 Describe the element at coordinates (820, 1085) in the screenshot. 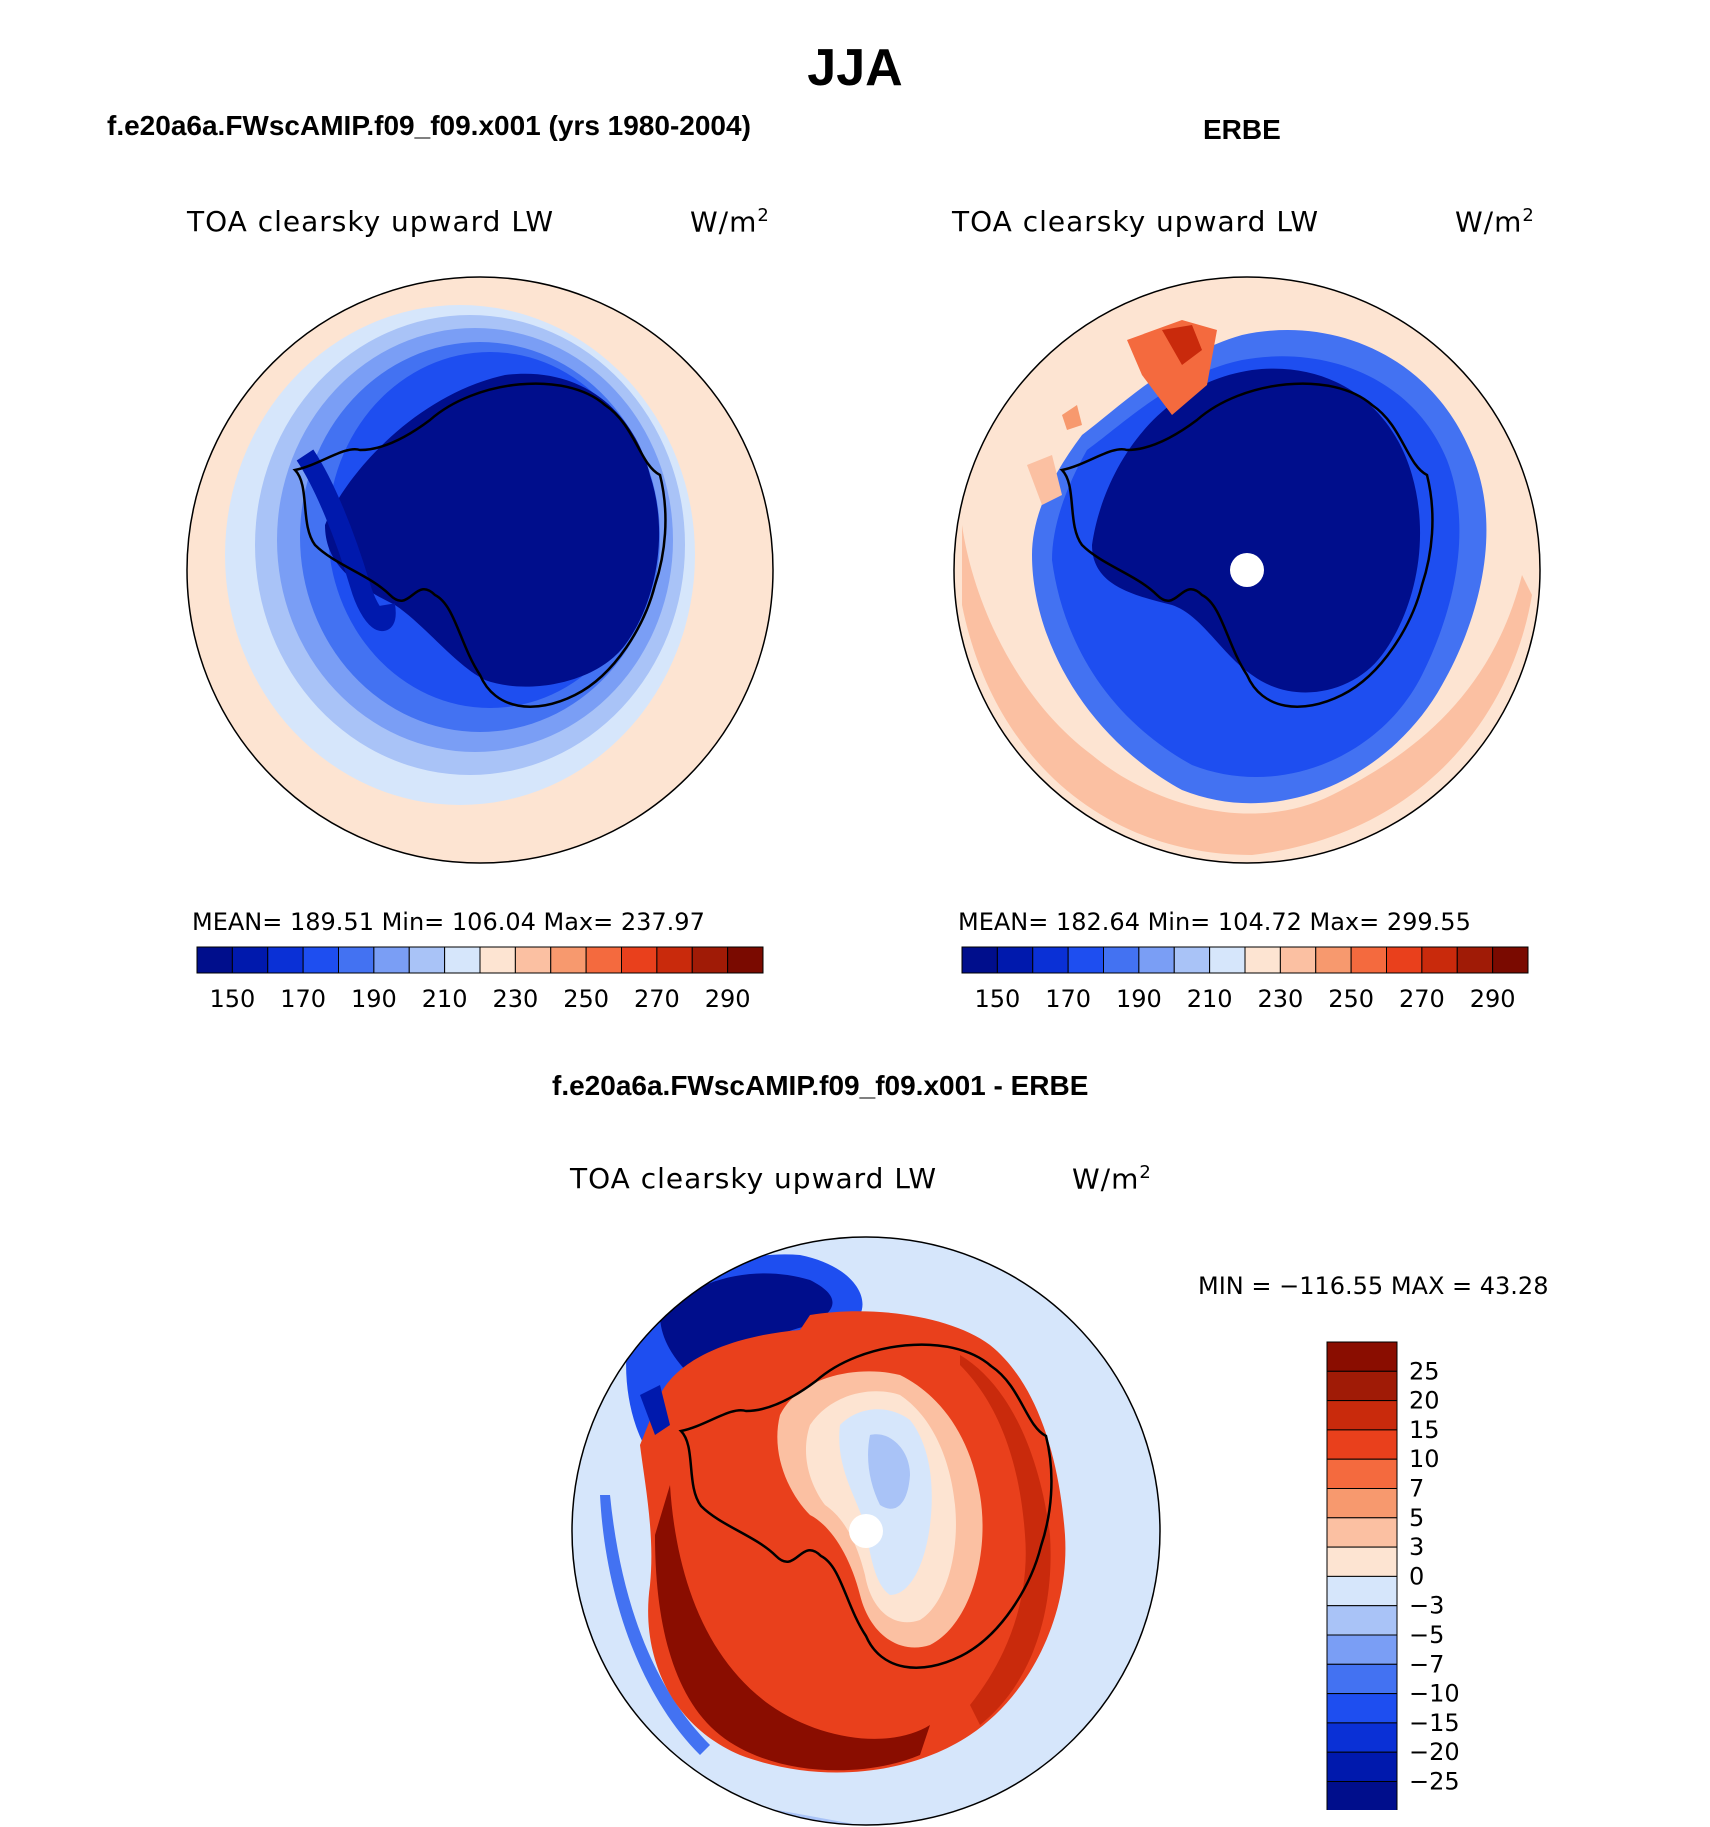

I see `panel3-title: f.e20a6a.FWscAMIP.f09_f09.x001 - ERBE` at that location.